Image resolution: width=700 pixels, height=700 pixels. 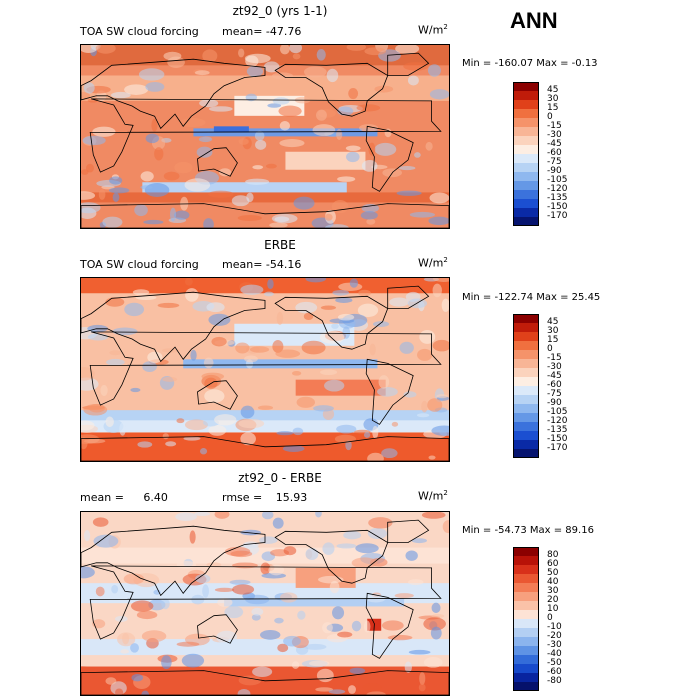 What do you see at coordinates (283, 264) in the screenshot?
I see `panel-2-mean-value: -54.16` at bounding box center [283, 264].